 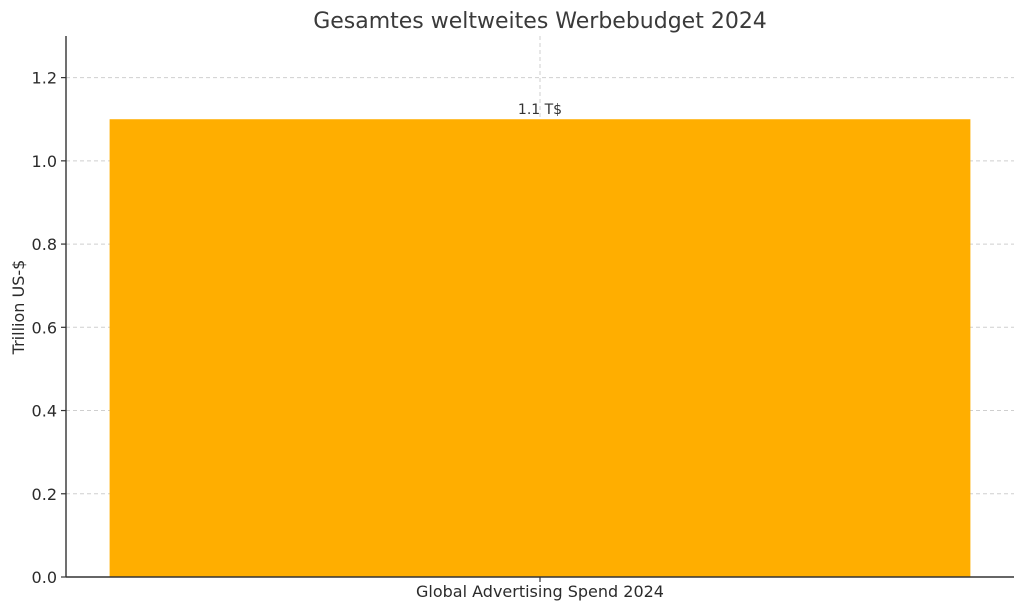 I want to click on y-tick-label: 0.0, so click(x=44, y=577).